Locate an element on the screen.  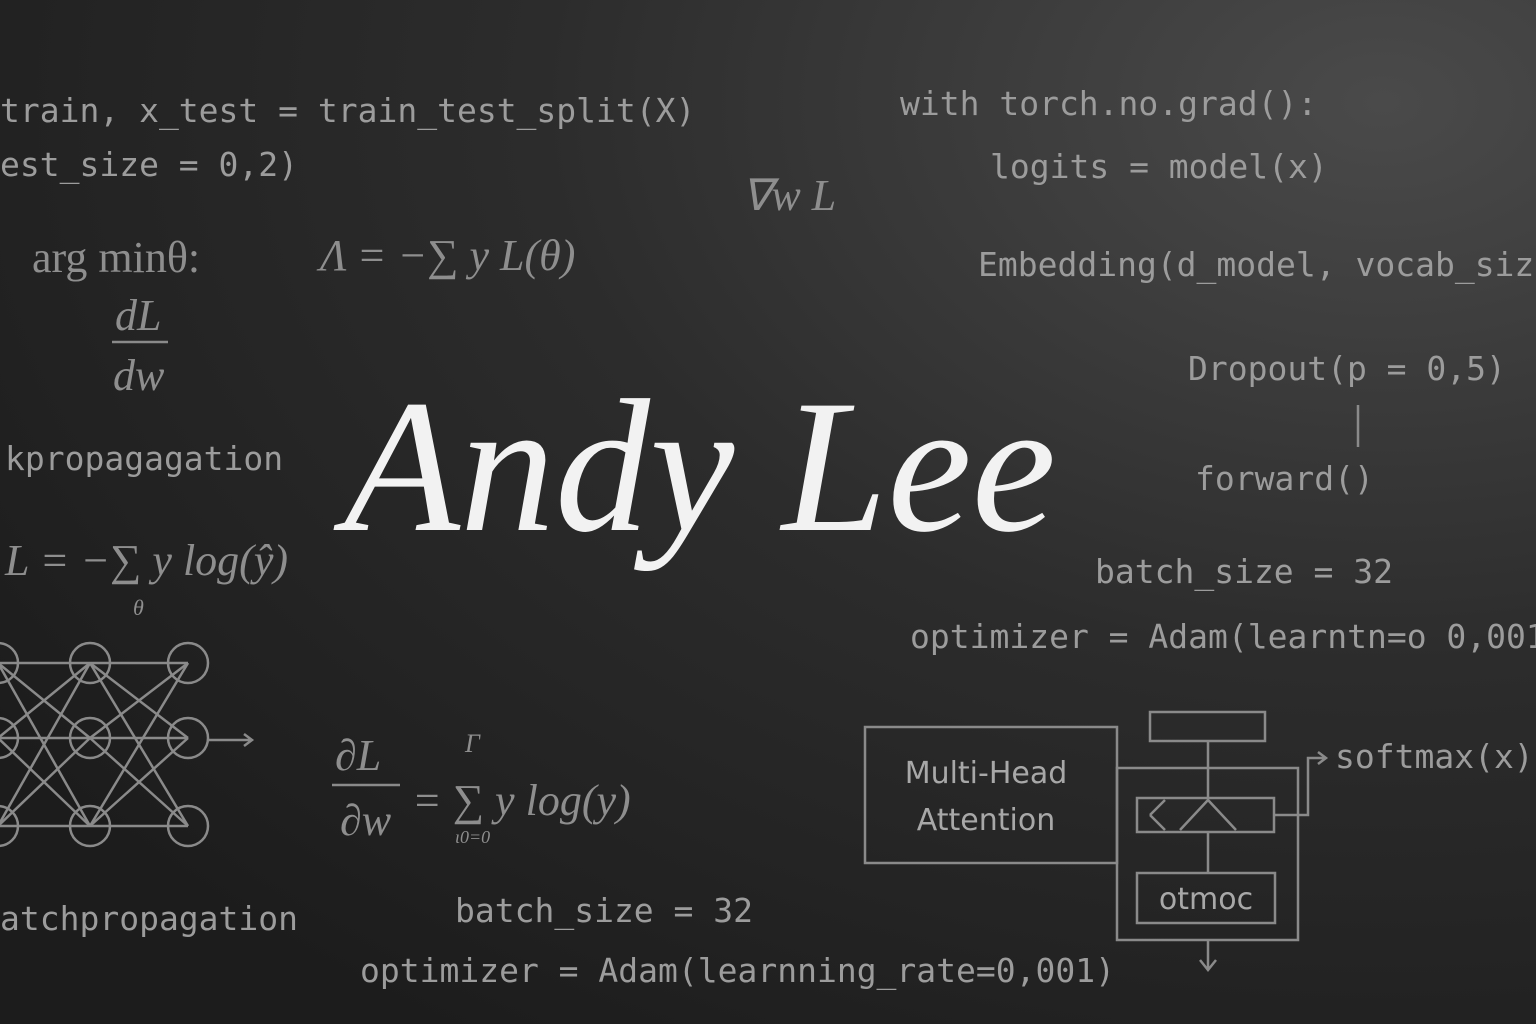
code-line: optimizer = Adam(learnning_rate=0,001) is located at coordinates (737, 971).